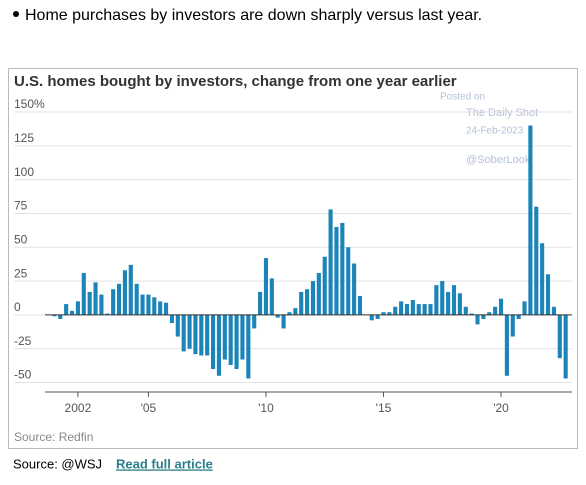 The width and height of the screenshot is (586, 485). I want to click on x-tick-label: '20, so click(501, 408).